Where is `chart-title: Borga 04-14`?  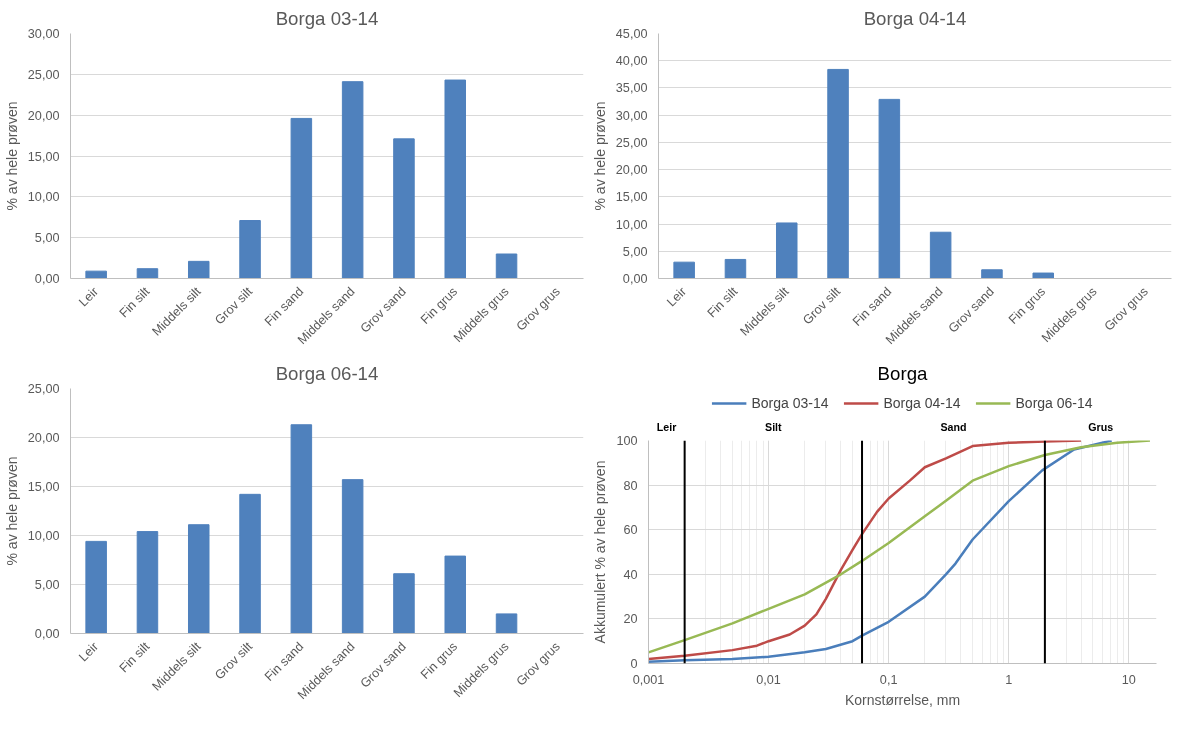
chart-title: Borga 04-14 is located at coordinates (915, 18).